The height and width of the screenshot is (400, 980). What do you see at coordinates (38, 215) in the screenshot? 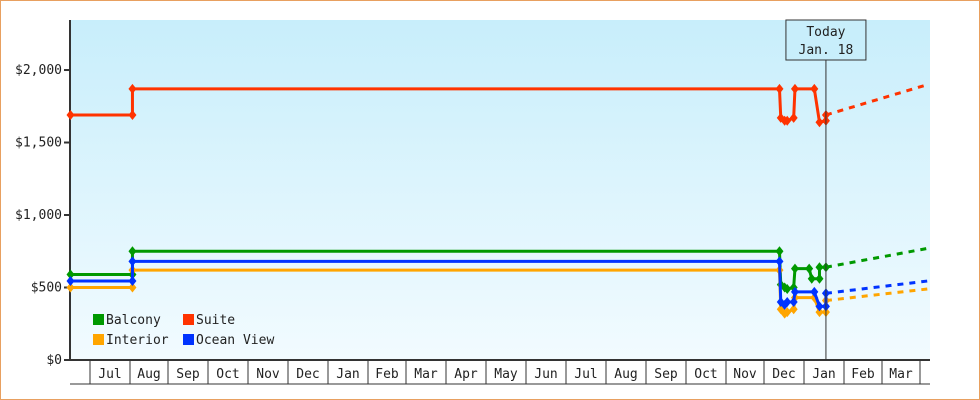
I see `y-tick-label: $1,000` at bounding box center [38, 215].